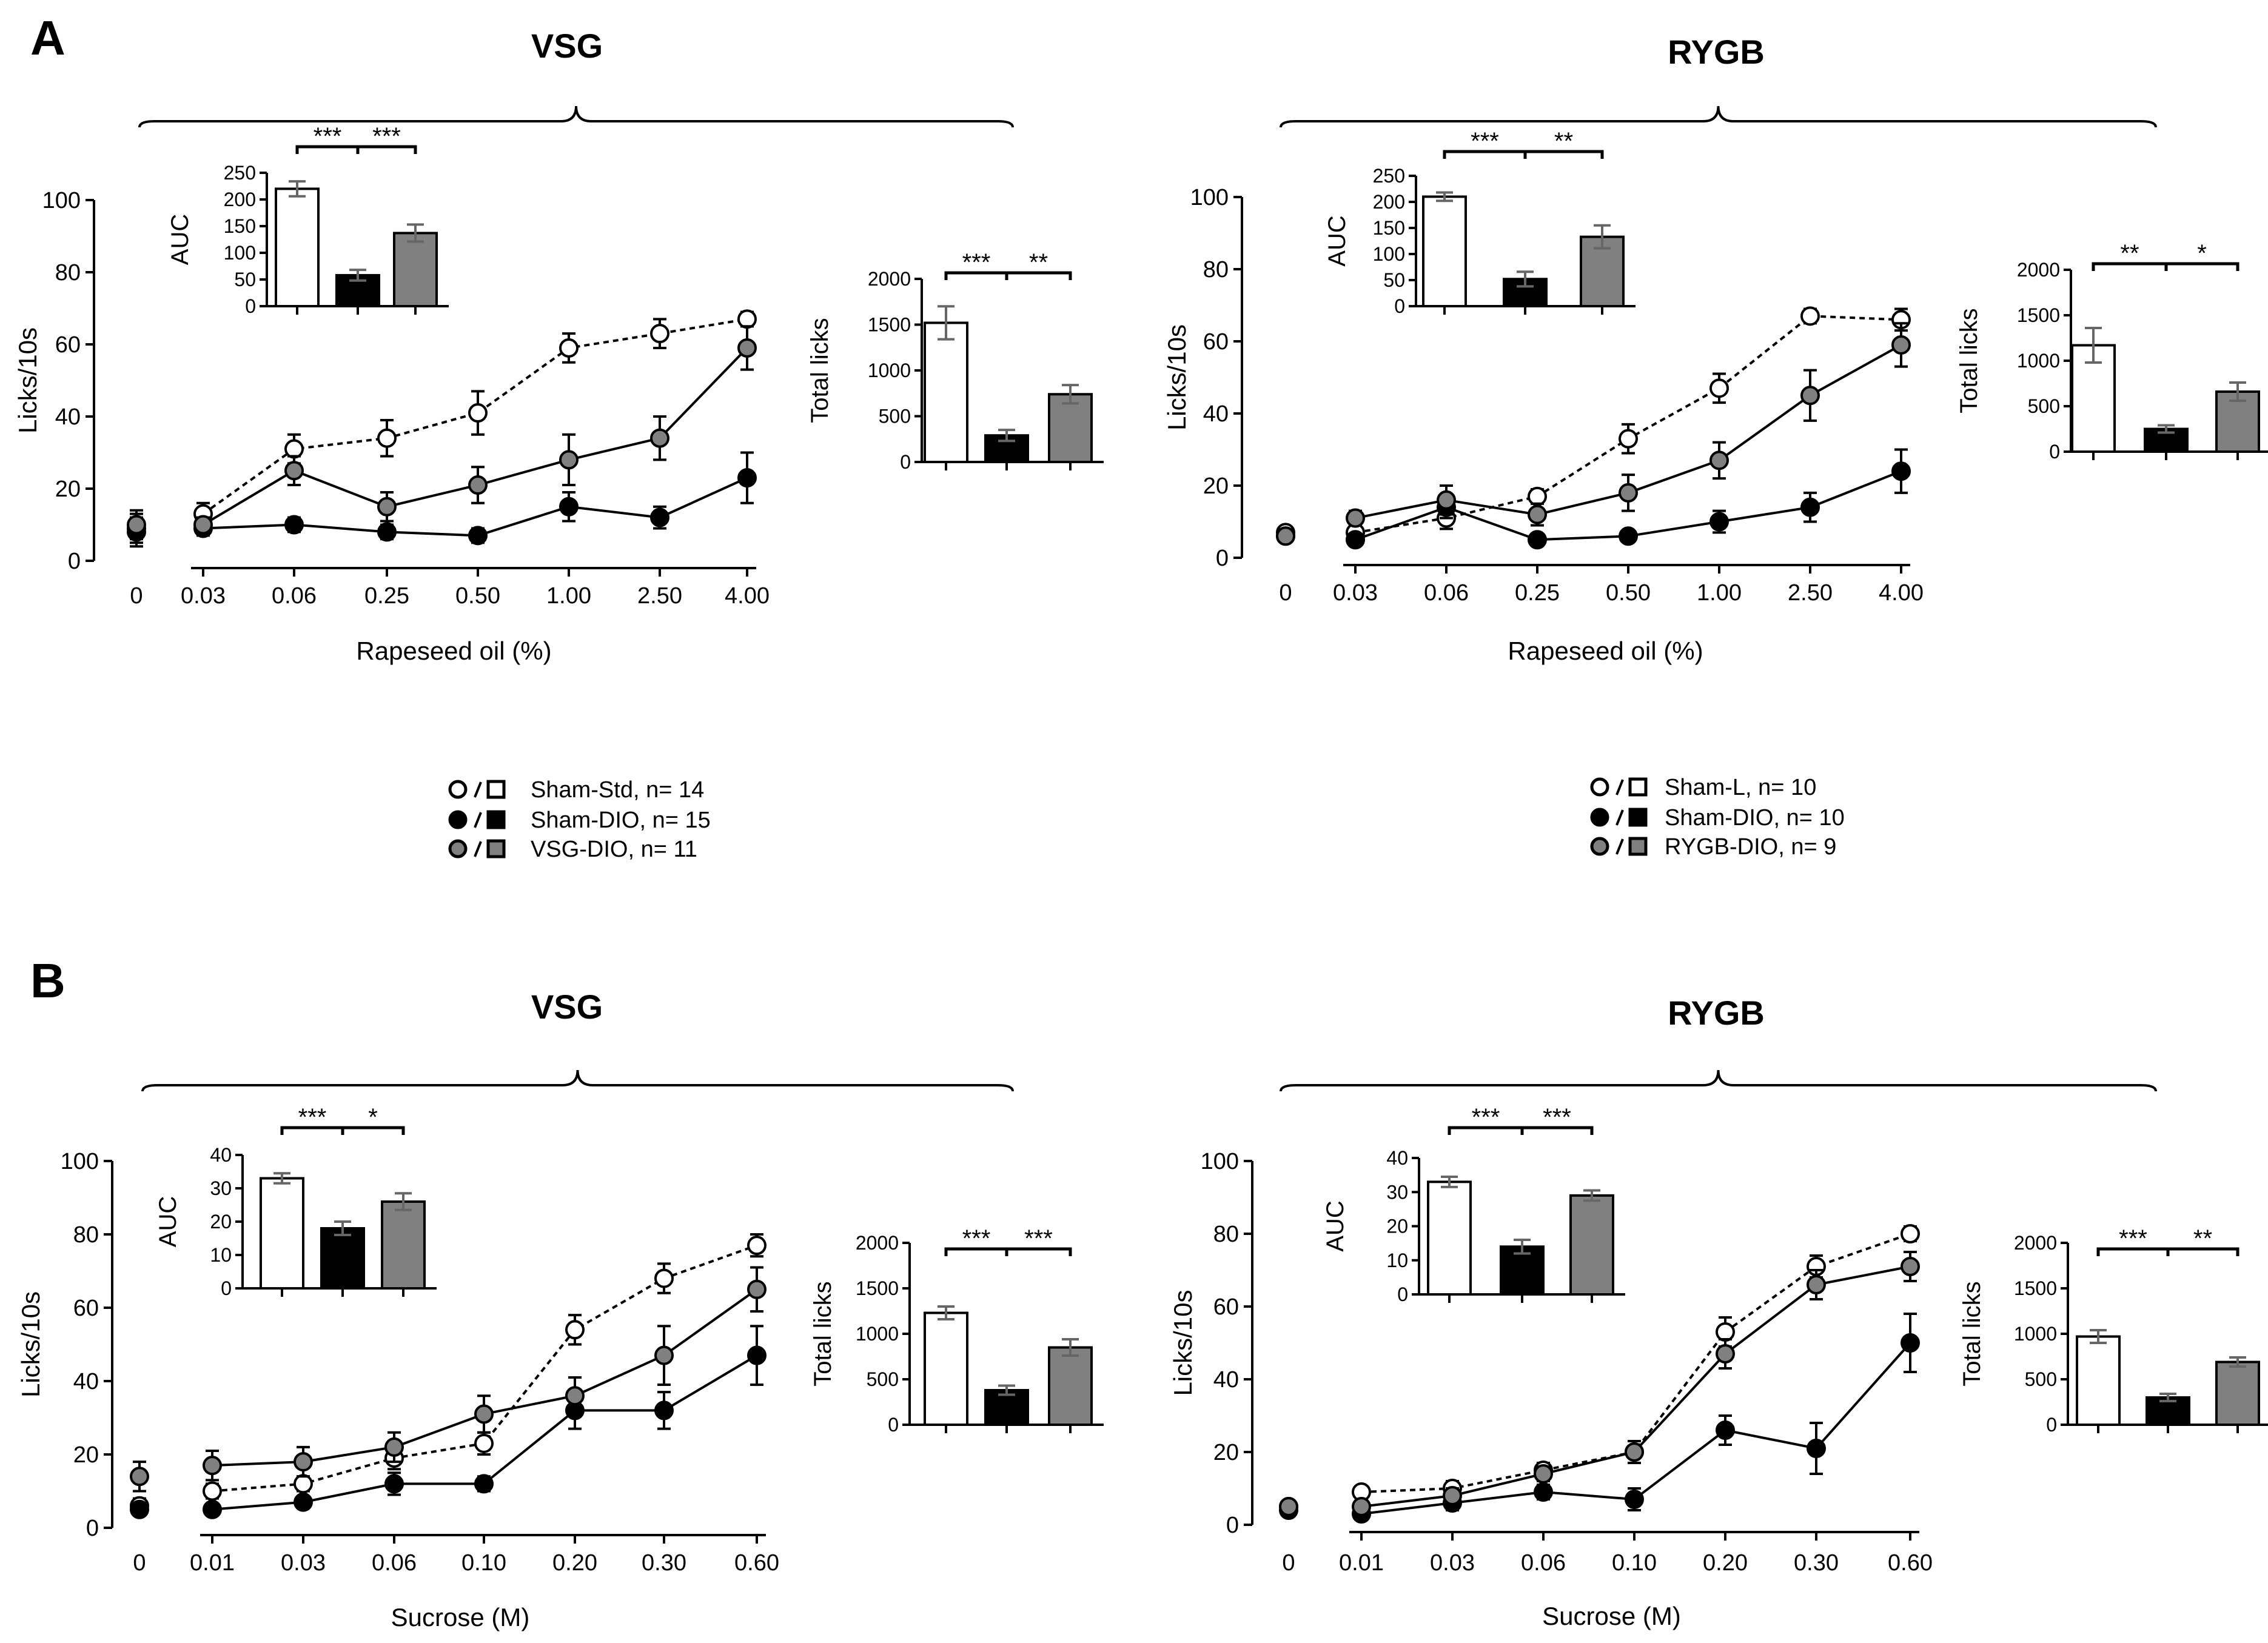 This screenshot has width=2268, height=1643. I want to click on x-axis-label: Sucrose (M), so click(1611, 1616).